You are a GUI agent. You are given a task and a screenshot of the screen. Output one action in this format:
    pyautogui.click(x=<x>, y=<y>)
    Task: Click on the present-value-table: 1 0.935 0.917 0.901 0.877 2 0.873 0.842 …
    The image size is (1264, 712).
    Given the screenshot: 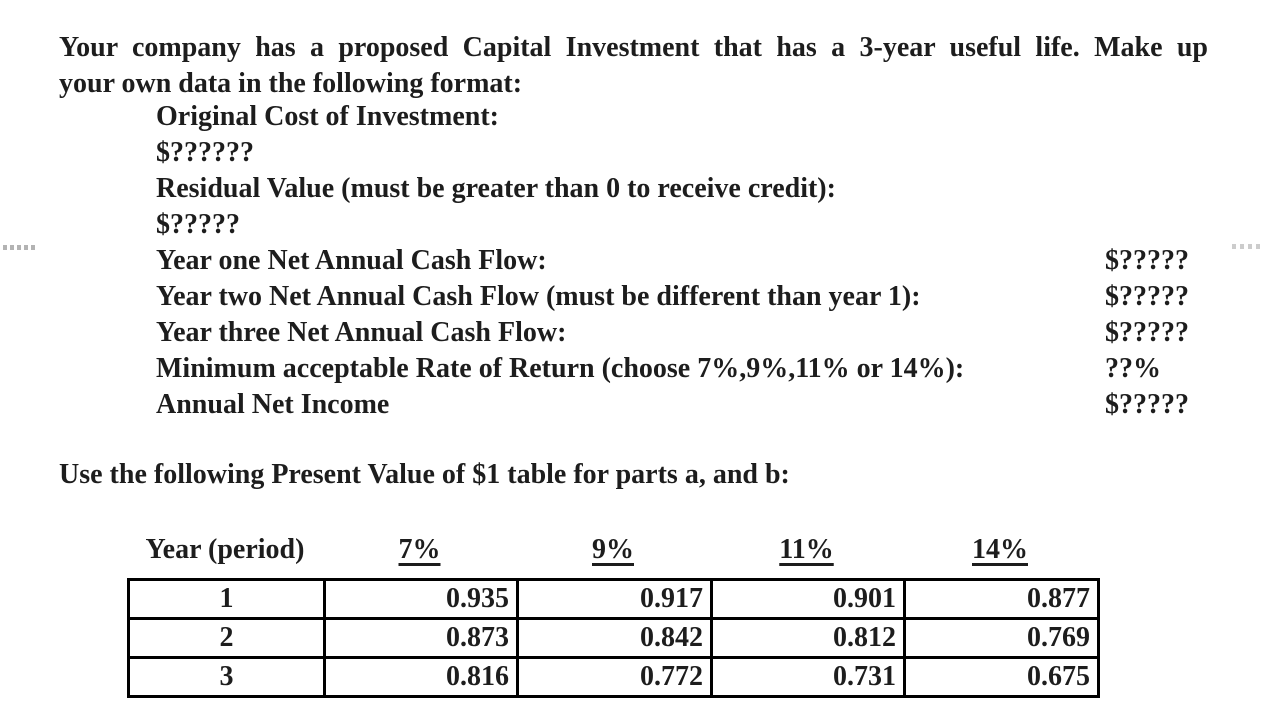 What is the action you would take?
    pyautogui.click(x=613, y=638)
    